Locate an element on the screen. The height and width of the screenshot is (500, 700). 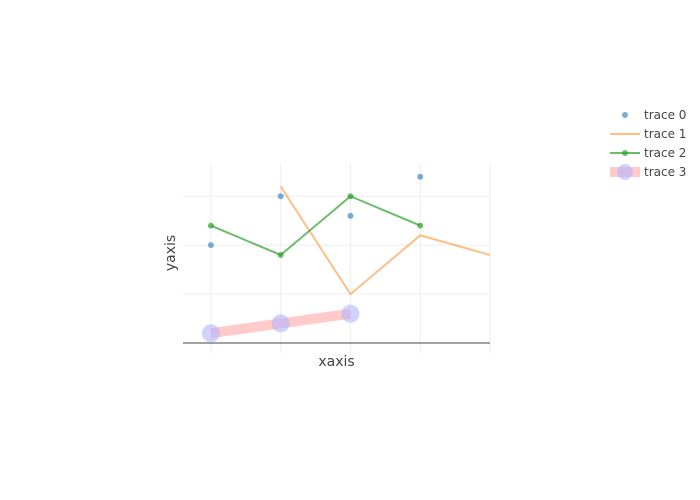
legend-item-3: trace 3 is located at coordinates (648, 172).